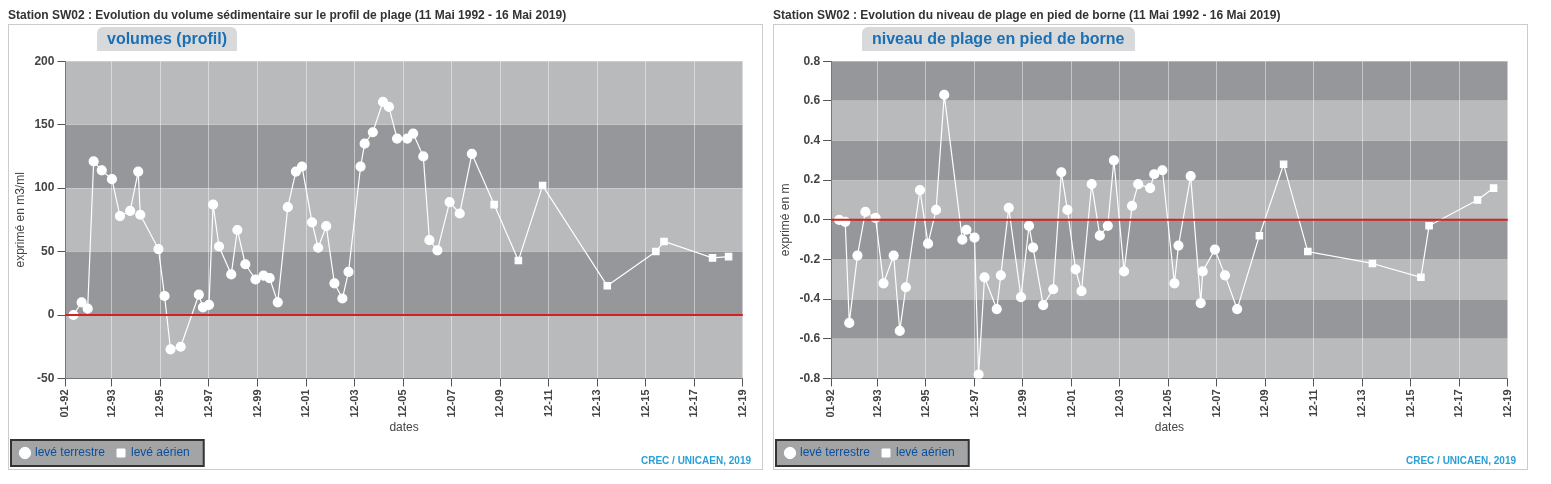 Image resolution: width=1551 pixels, height=484 pixels. I want to click on y-tick-label: -0.6, so click(810, 338).